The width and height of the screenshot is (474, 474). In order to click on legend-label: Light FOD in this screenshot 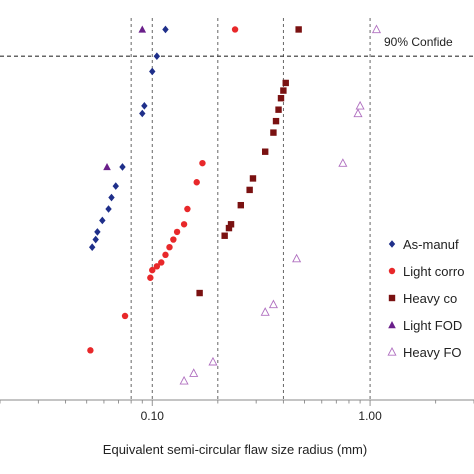, I will do `click(432, 325)`.